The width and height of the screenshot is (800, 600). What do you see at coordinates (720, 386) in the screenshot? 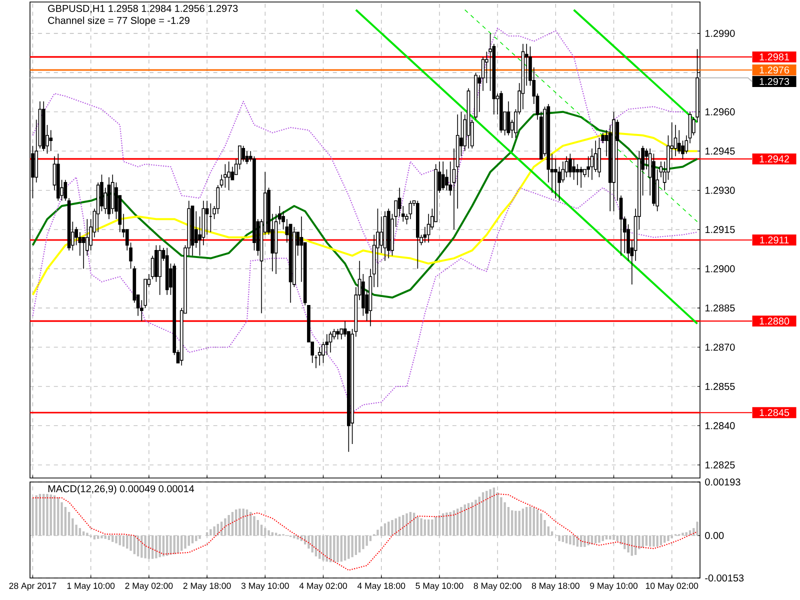
I see `y-tick-label: 1.2855` at bounding box center [720, 386].